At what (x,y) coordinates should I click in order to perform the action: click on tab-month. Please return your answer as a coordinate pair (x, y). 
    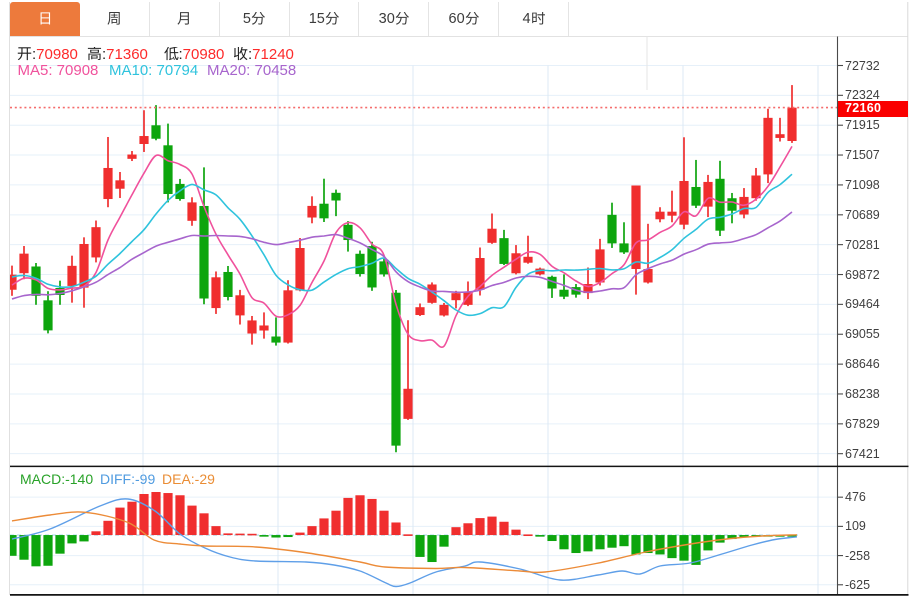
    Looking at the image, I should click on (184, 19).